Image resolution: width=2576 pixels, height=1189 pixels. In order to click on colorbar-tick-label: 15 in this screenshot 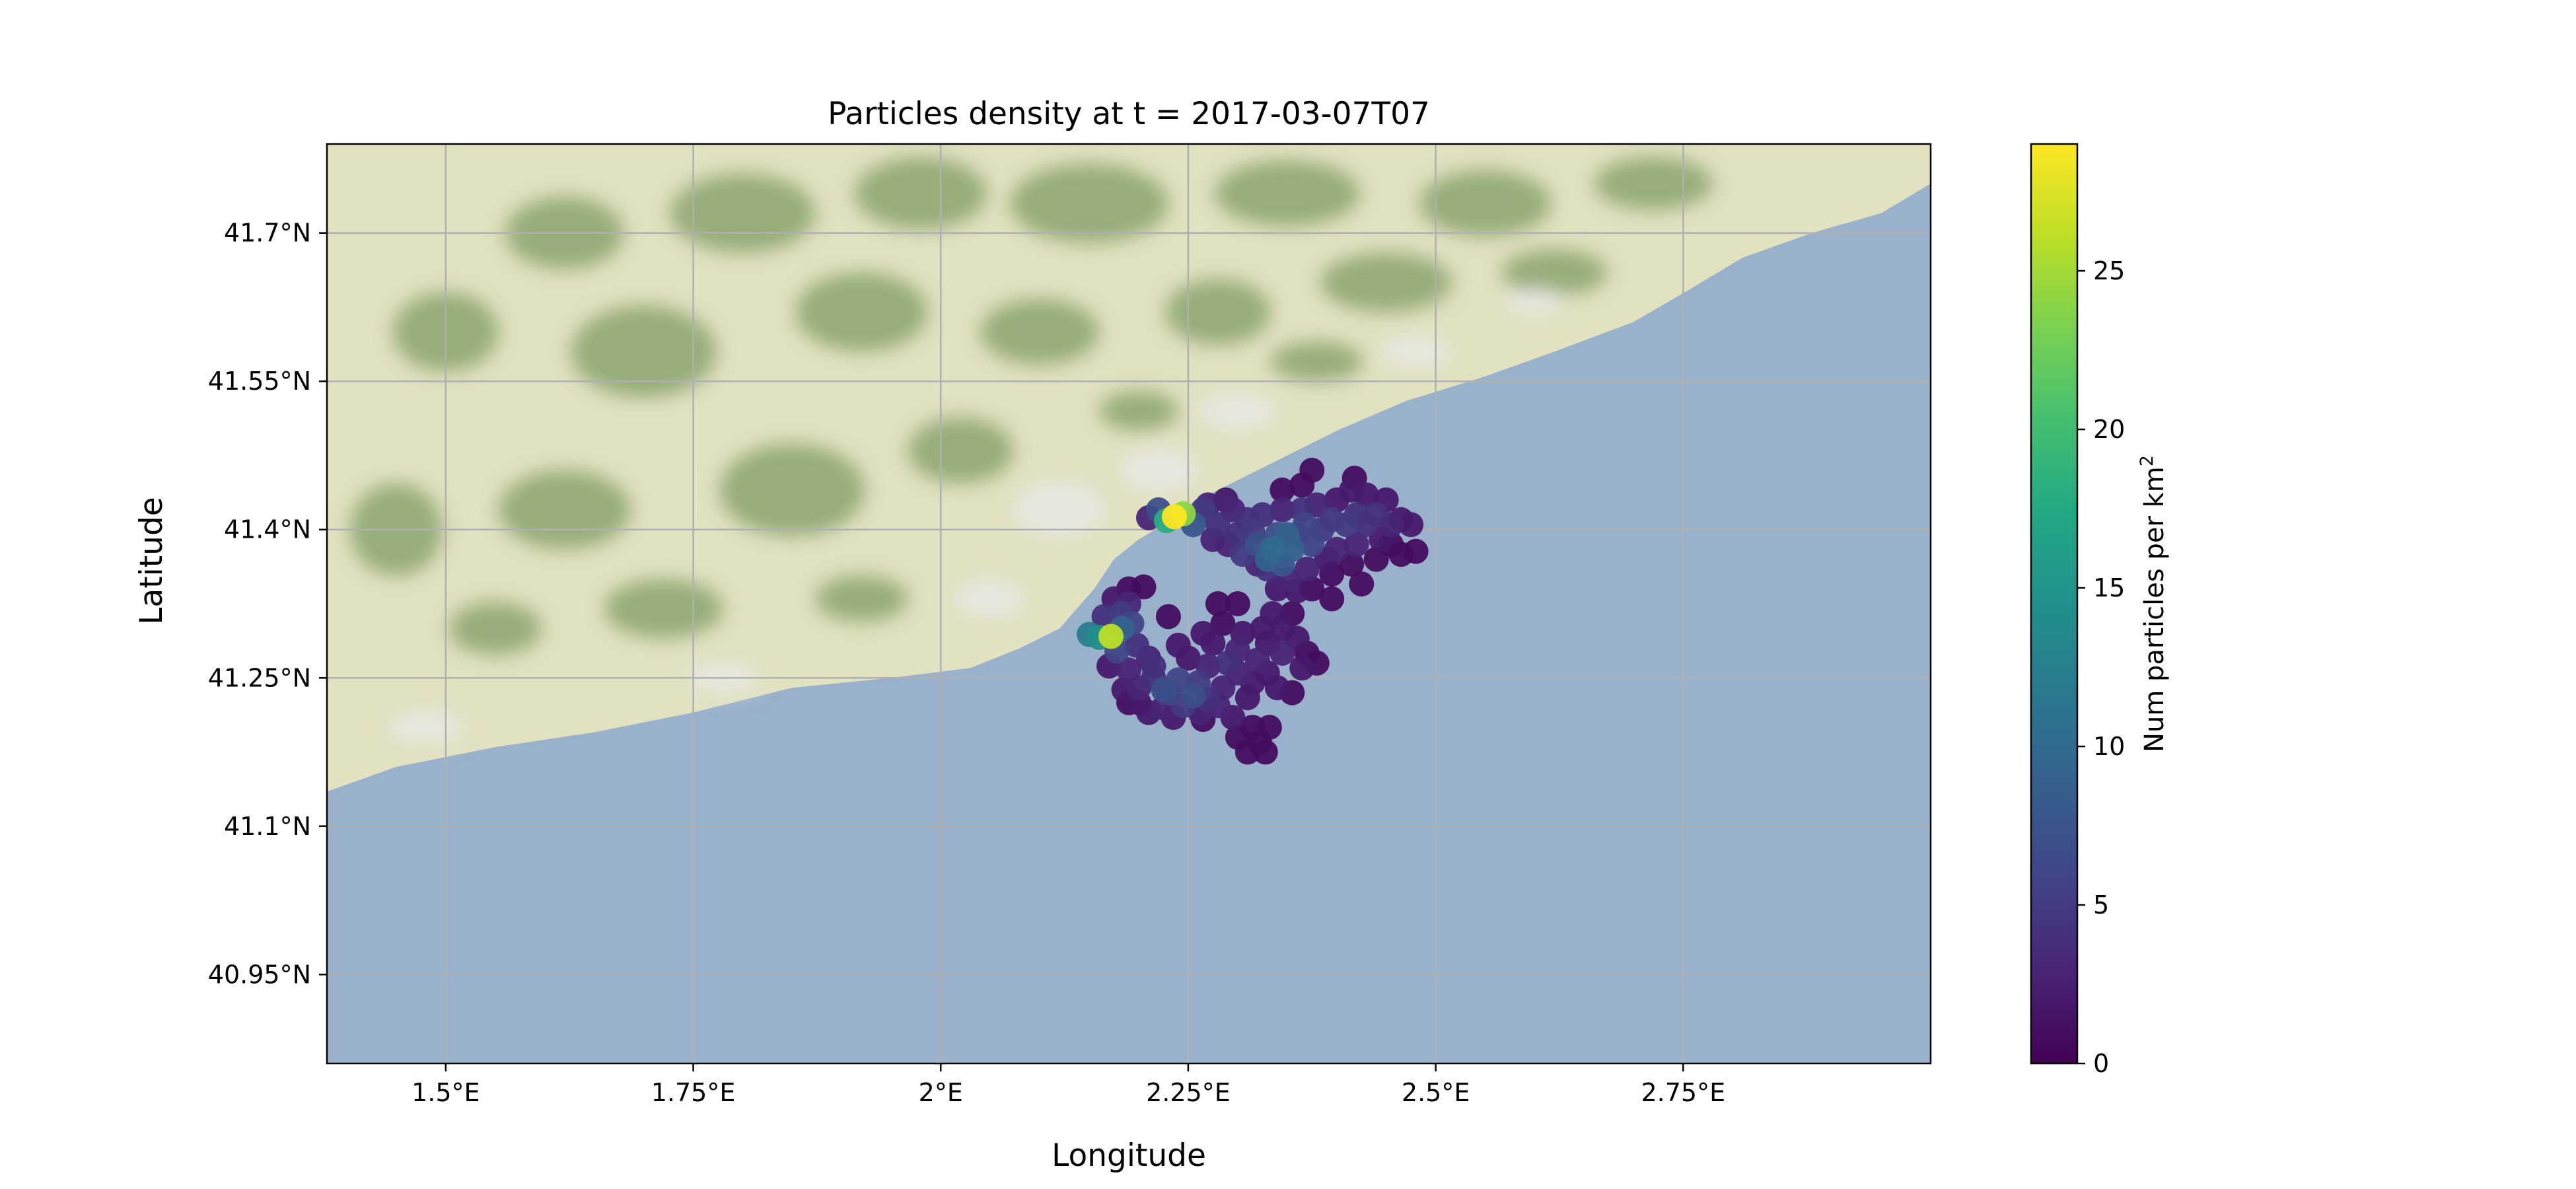, I will do `click(2109, 587)`.